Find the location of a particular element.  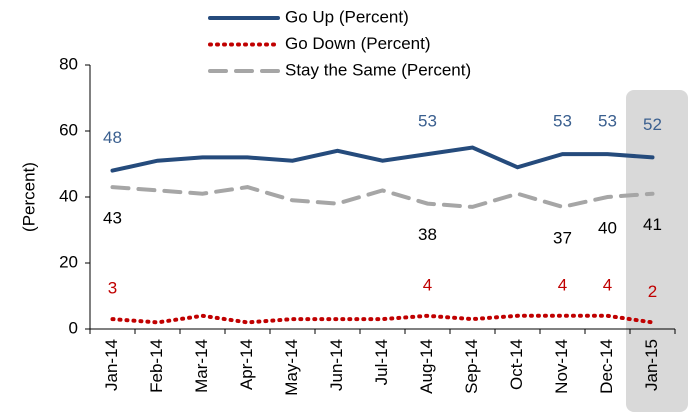

highlight is located at coordinates (657, 251).